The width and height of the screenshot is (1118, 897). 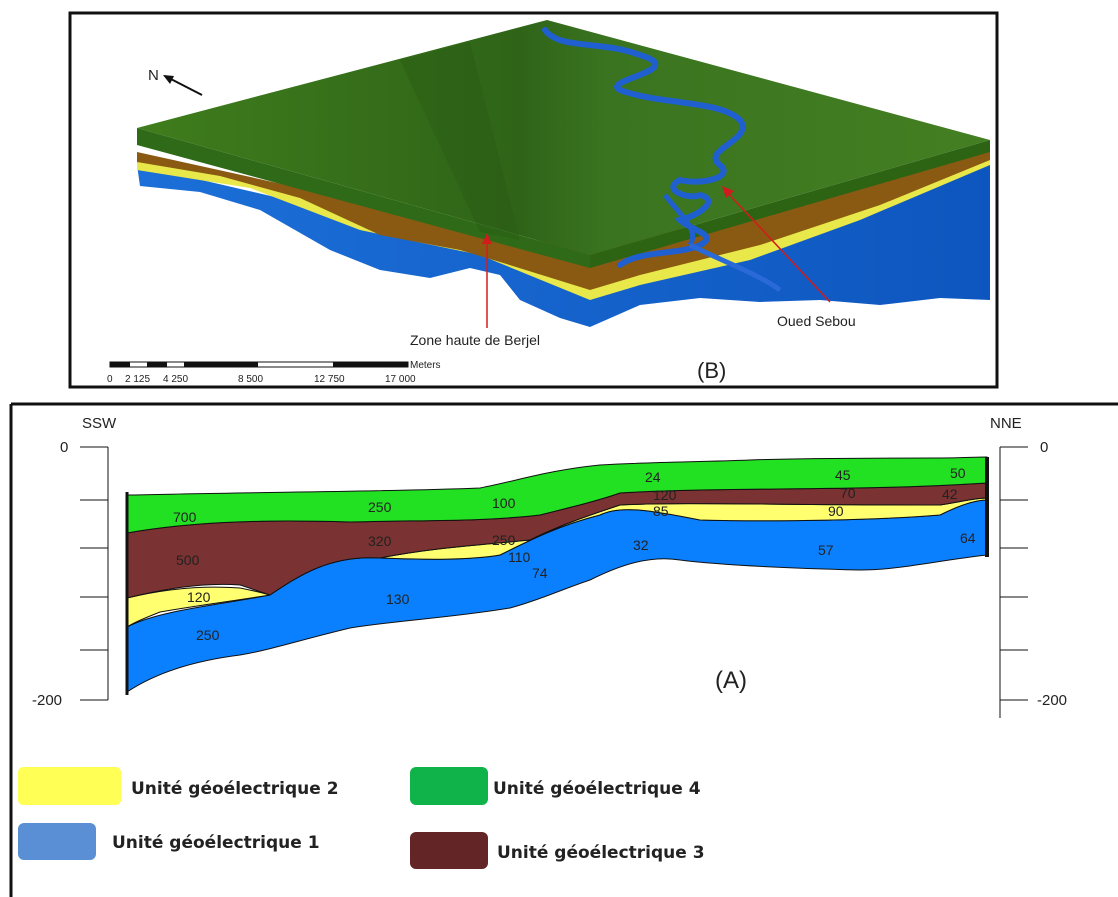 What do you see at coordinates (153, 75) in the screenshot?
I see `north-label: N` at bounding box center [153, 75].